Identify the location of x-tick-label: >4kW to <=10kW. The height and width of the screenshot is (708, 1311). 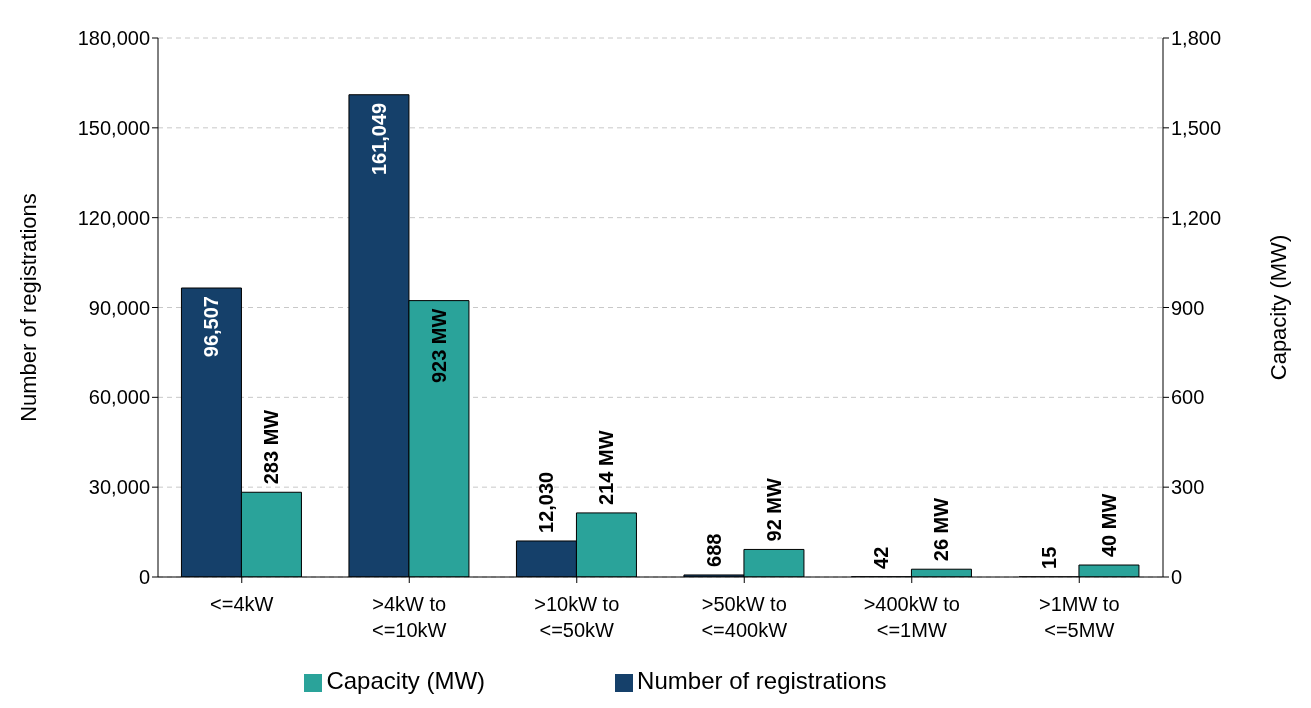
(409, 617).